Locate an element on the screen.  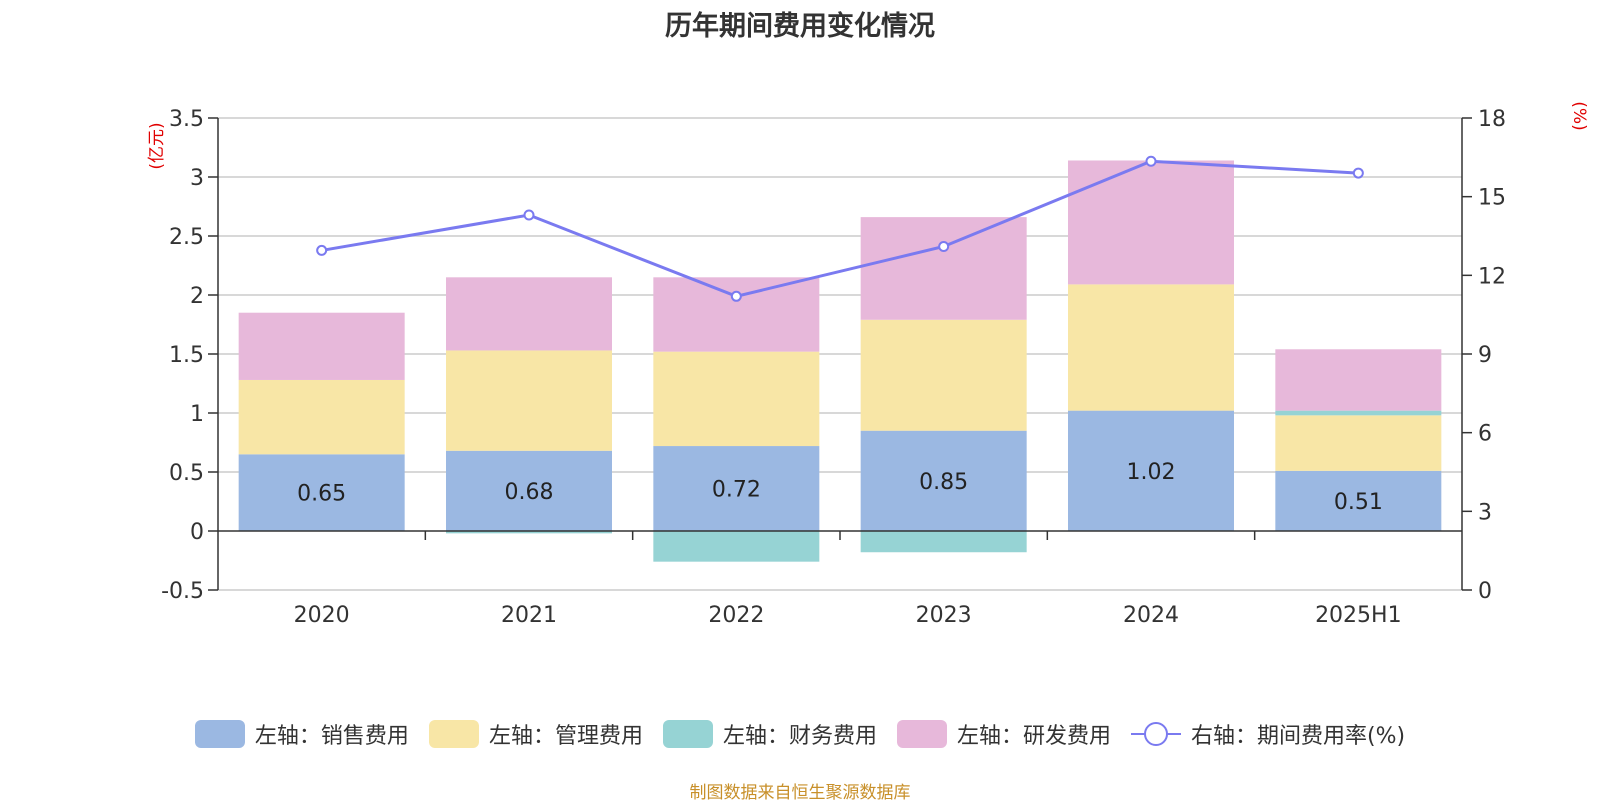
x-tick-label: 2020 is located at coordinates (322, 615).